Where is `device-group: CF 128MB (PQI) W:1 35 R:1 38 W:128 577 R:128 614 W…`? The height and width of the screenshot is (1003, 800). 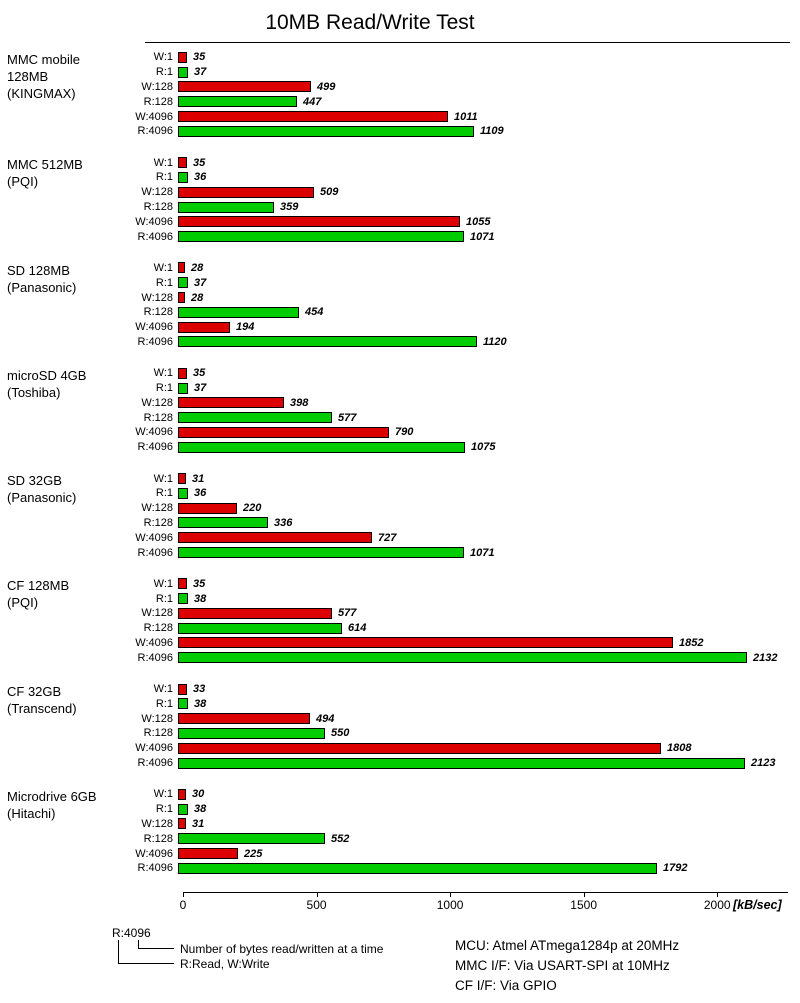
device-group: CF 128MB (PQI) W:1 35 R:1 38 W:128 577 R:128 614 W… is located at coordinates (400, 620).